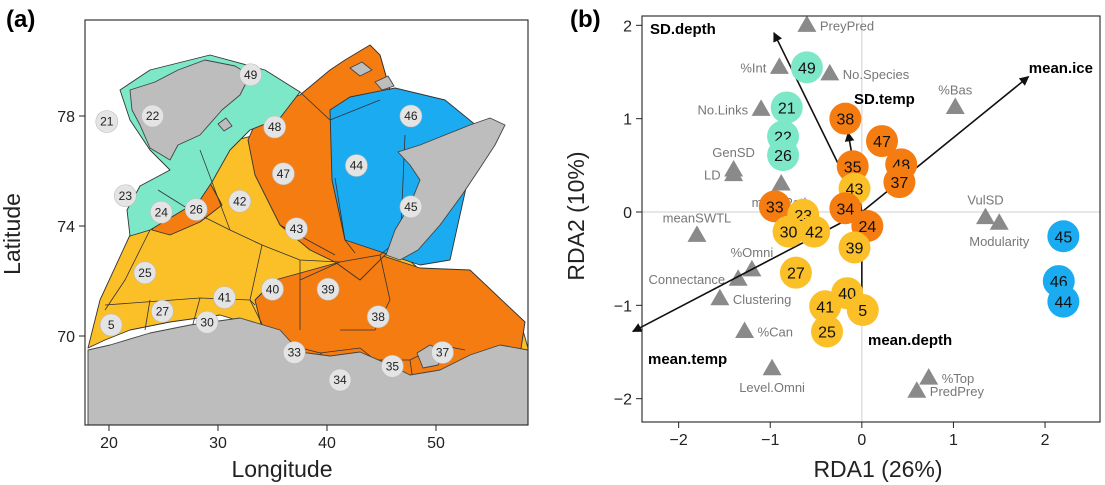 This screenshot has width=1105, height=485. I want to click on metric-label: %Bas, so click(955, 89).